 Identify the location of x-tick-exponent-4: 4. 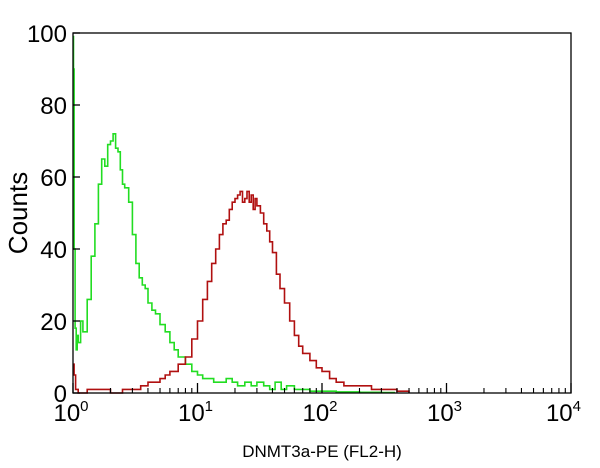
(577, 406).